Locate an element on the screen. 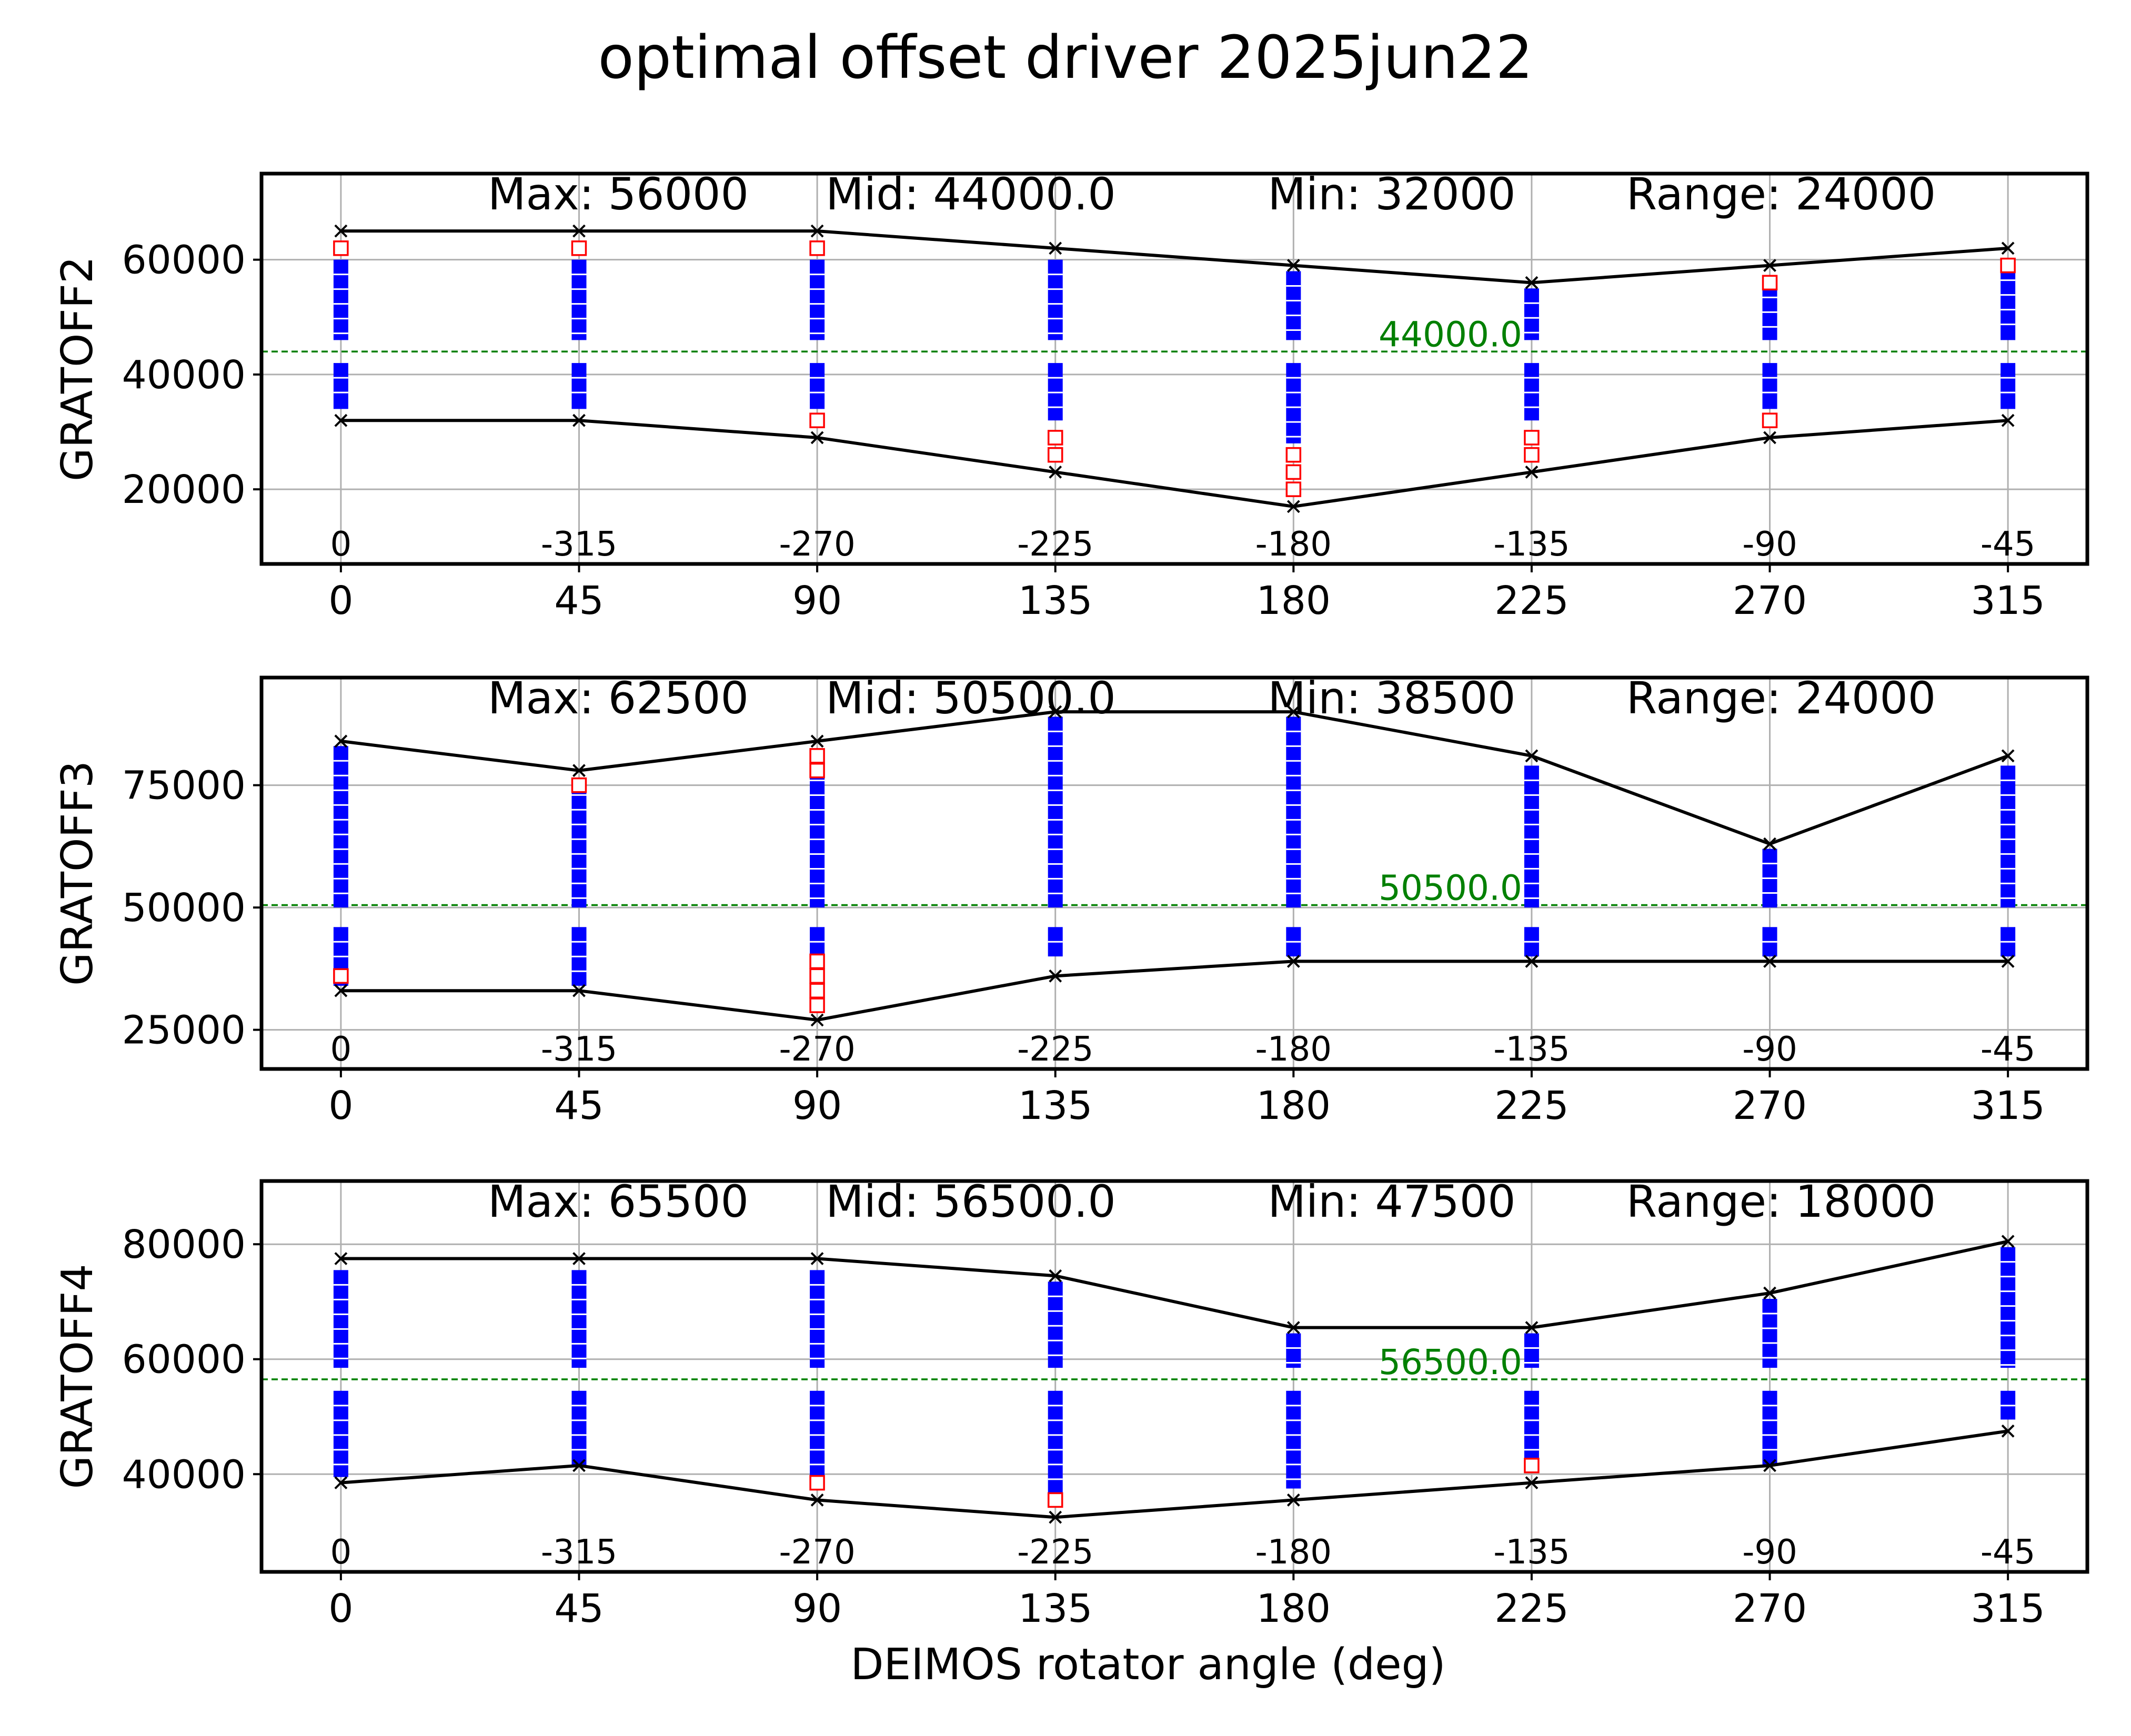 Image resolution: width=2131 pixels, height=1736 pixels. stat-label: Min: 32000 is located at coordinates (1392, 194).